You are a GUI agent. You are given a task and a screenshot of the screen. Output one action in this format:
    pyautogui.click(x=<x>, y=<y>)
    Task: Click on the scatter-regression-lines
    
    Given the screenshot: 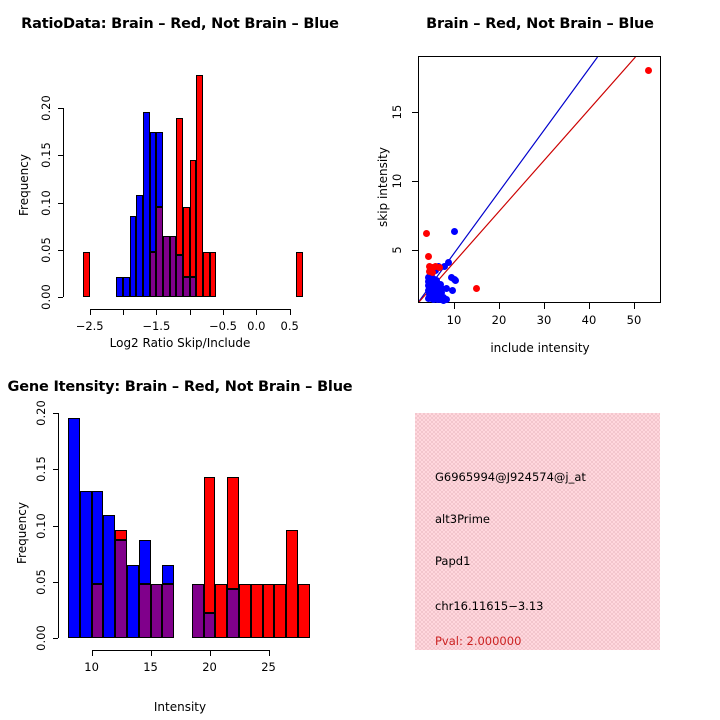 What is the action you would take?
    pyautogui.click(x=527, y=179)
    